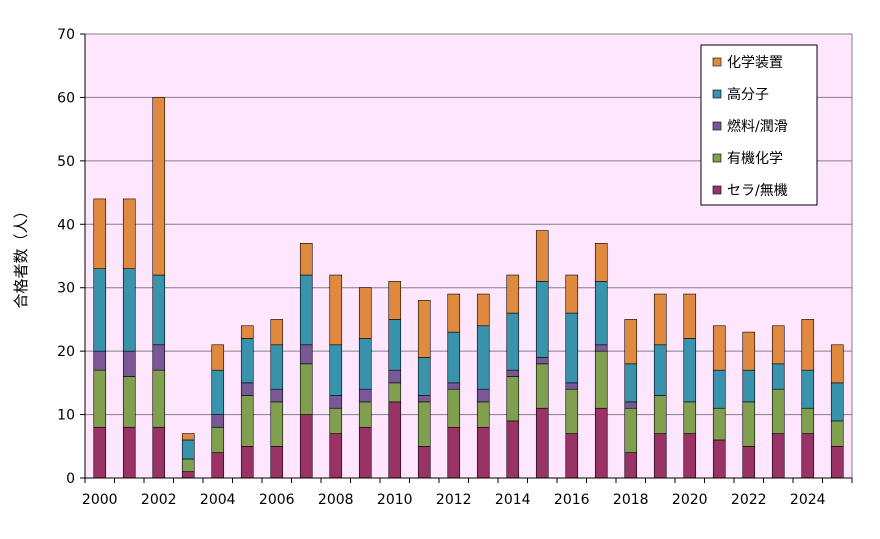 The height and width of the screenshot is (539, 880). Describe the element at coordinates (66, 289) in the screenshot. I see `y-tick-label: 30` at that location.